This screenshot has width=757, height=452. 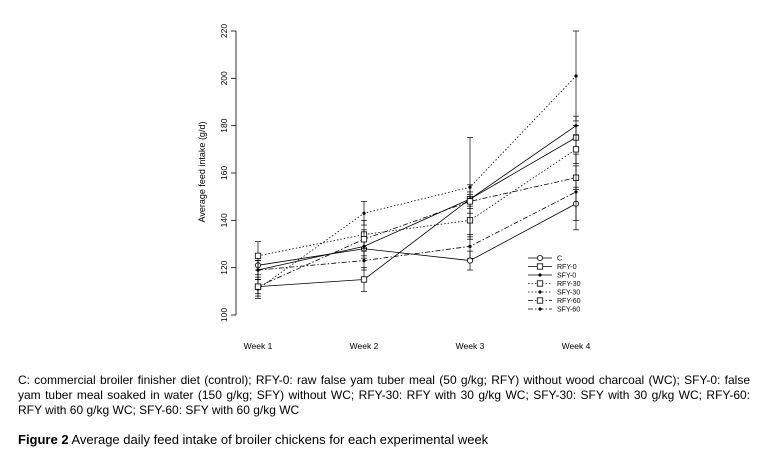 I want to click on legend-label: SFY-0, so click(x=566, y=276).